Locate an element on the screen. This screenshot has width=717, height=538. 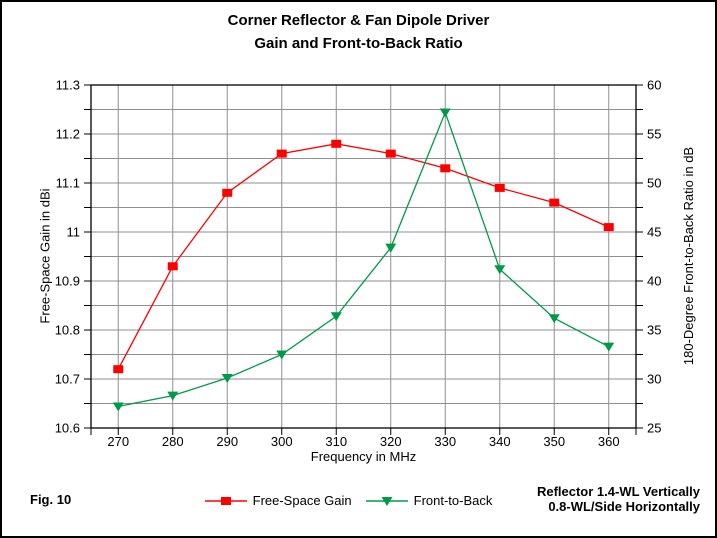
legend: Free-Space Gain Front-to-Back is located at coordinates (353, 500).